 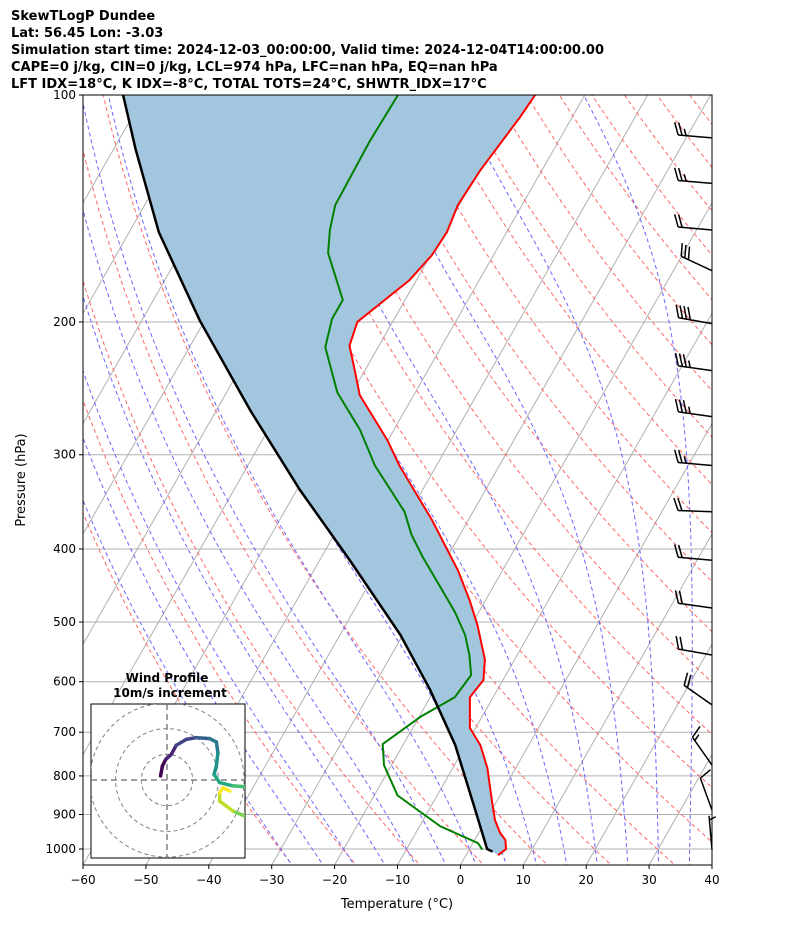 What do you see at coordinates (586, 880) in the screenshot?
I see `x-tick-label: 20` at bounding box center [586, 880].